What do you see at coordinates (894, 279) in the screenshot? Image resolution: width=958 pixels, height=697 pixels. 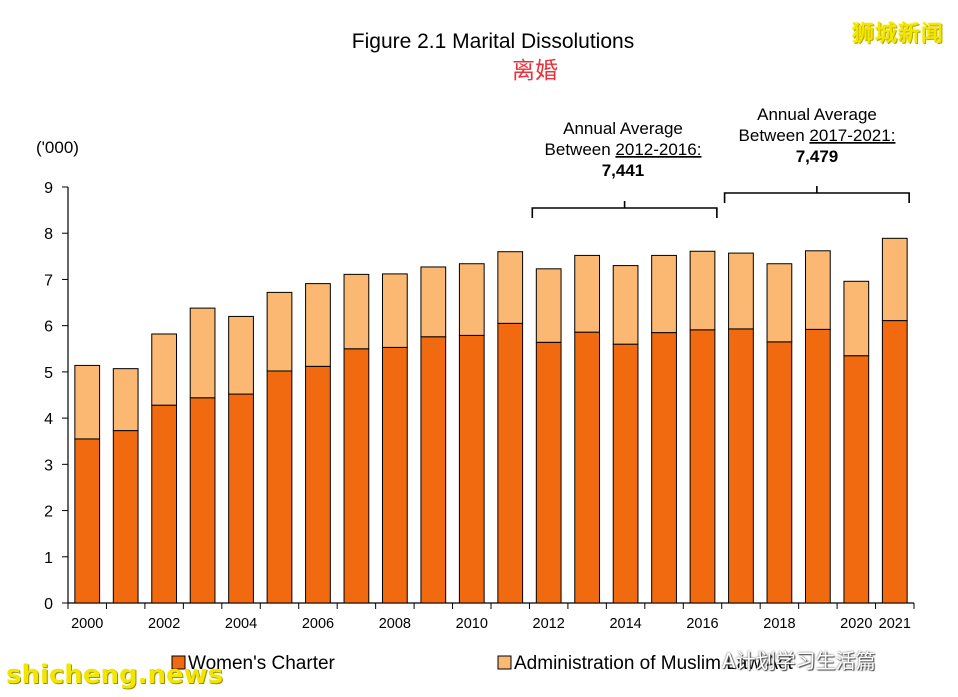 I see `bar-amla-2021` at bounding box center [894, 279].